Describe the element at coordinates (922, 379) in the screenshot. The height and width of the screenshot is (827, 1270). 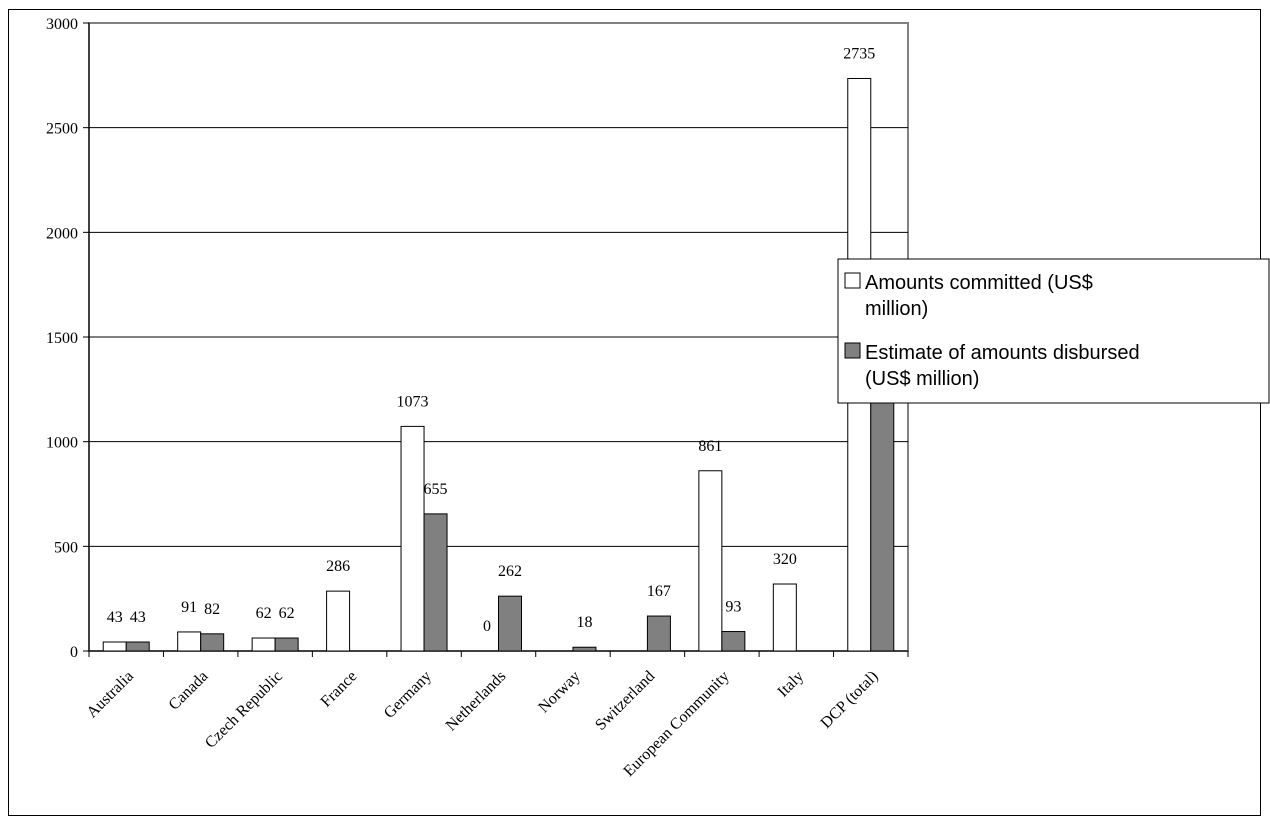
I see `legend-label: (US$ million)` at that location.